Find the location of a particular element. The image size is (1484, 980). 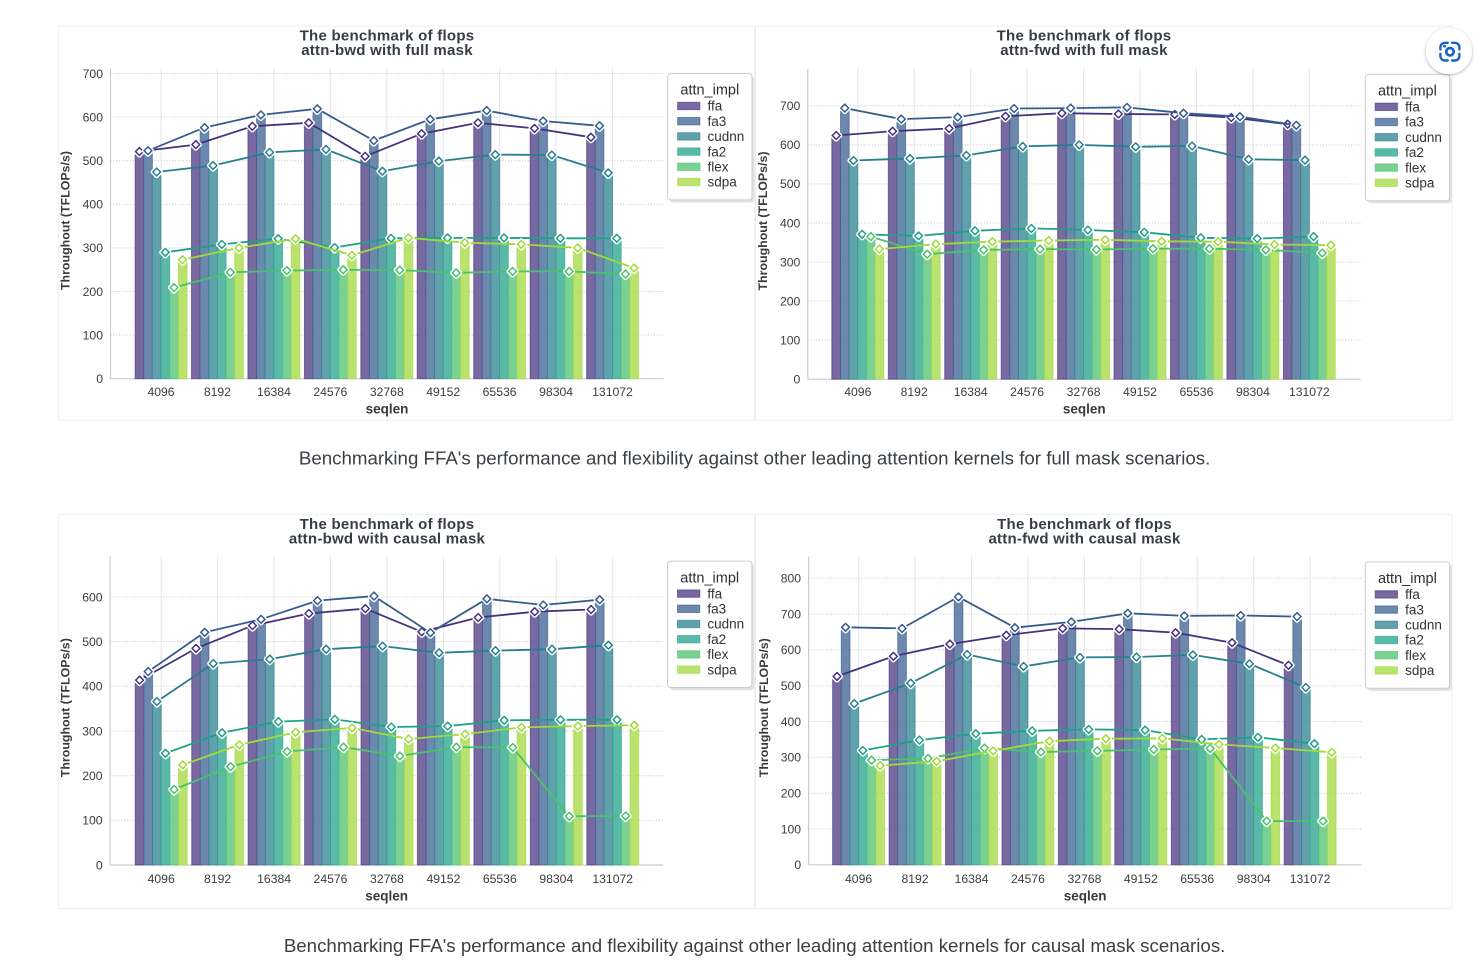

svg-text: 800 is located at coordinates (791, 579).